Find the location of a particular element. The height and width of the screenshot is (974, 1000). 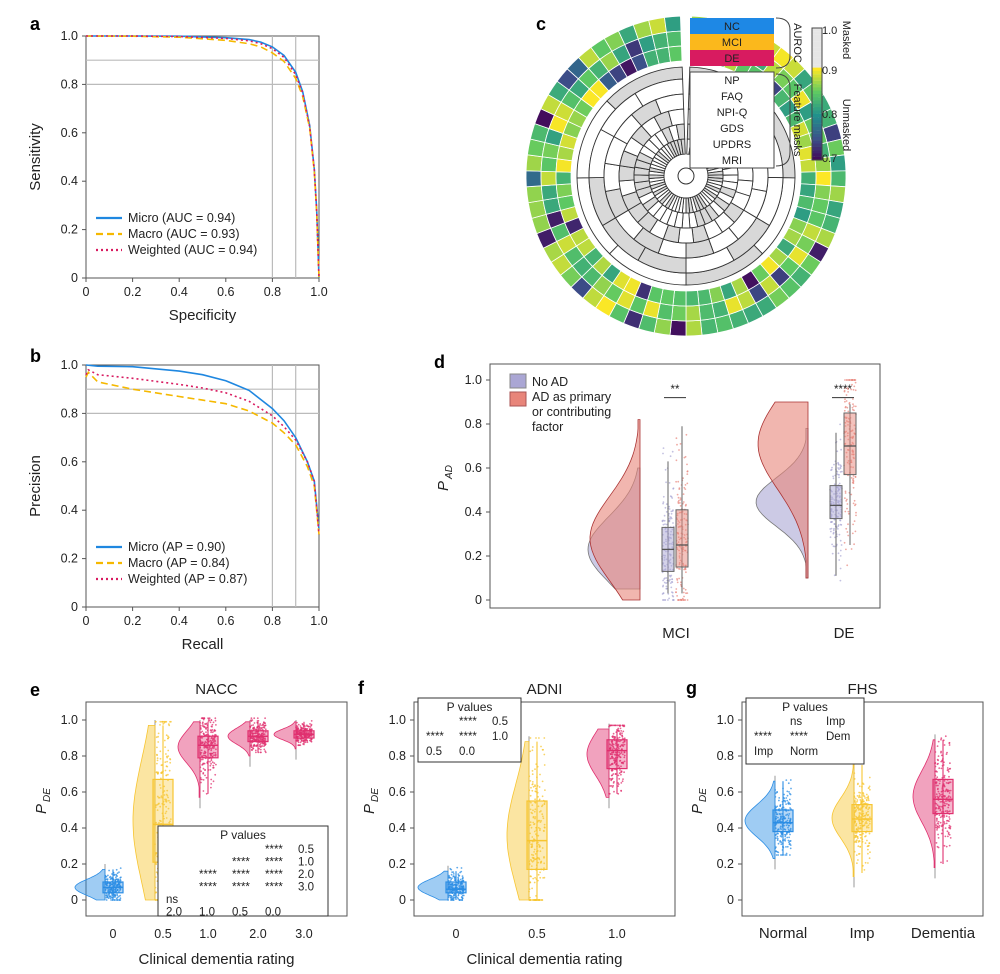

d-ytick-1: 0.2 is located at coordinates (473, 556).